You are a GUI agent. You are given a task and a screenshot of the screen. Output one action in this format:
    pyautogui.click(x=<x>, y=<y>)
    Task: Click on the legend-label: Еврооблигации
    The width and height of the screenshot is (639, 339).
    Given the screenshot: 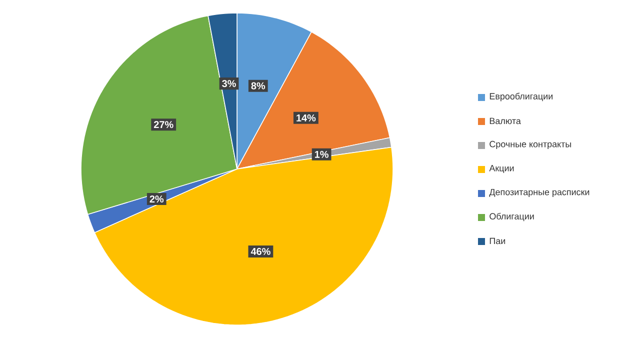 What is the action you would take?
    pyautogui.click(x=521, y=97)
    